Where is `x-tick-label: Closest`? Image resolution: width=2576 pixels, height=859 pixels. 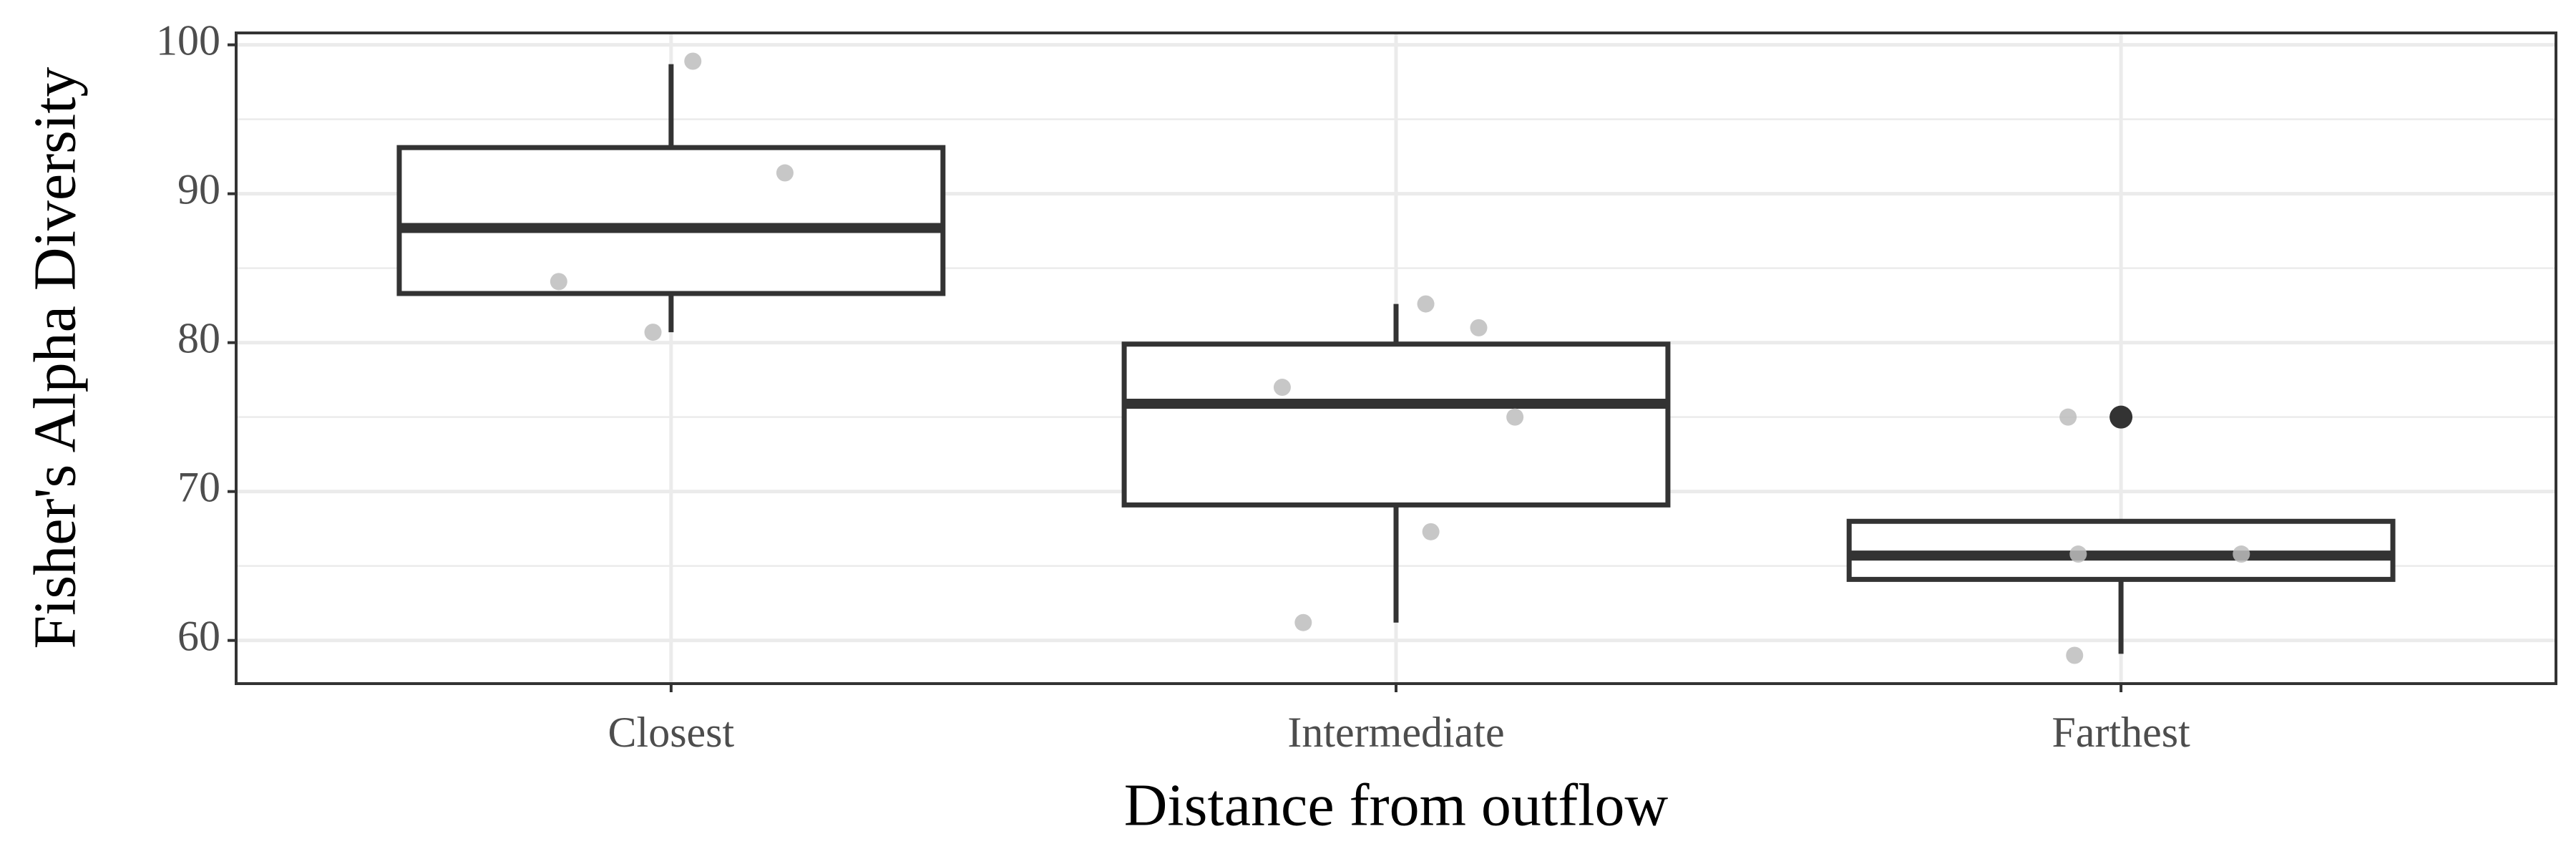
x-tick-label: Closest is located at coordinates (671, 732).